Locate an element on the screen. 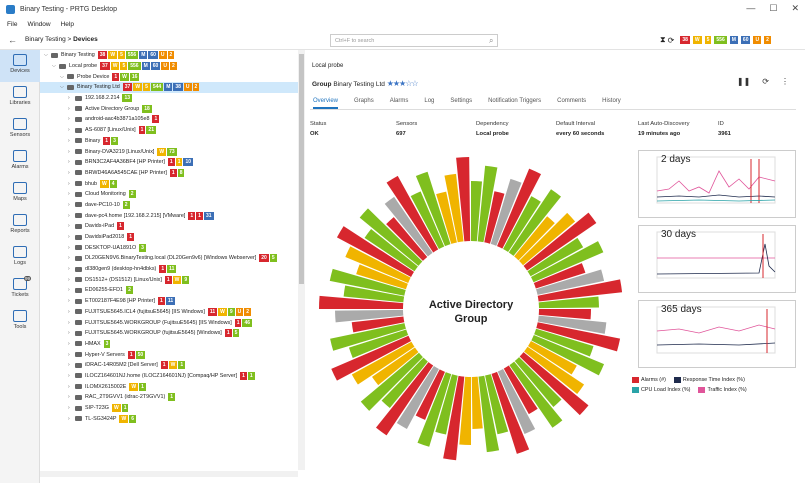 This screenshot has height=483, width=805. tree-horizontal-scrollbar is located at coordinates (169, 474).